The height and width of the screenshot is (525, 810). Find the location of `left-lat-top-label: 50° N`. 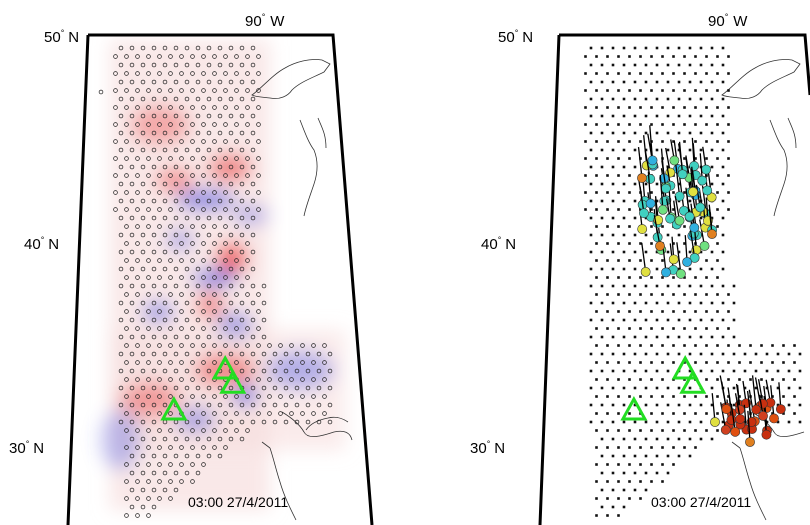

left-lat-top-label: 50° N is located at coordinates (61, 37).